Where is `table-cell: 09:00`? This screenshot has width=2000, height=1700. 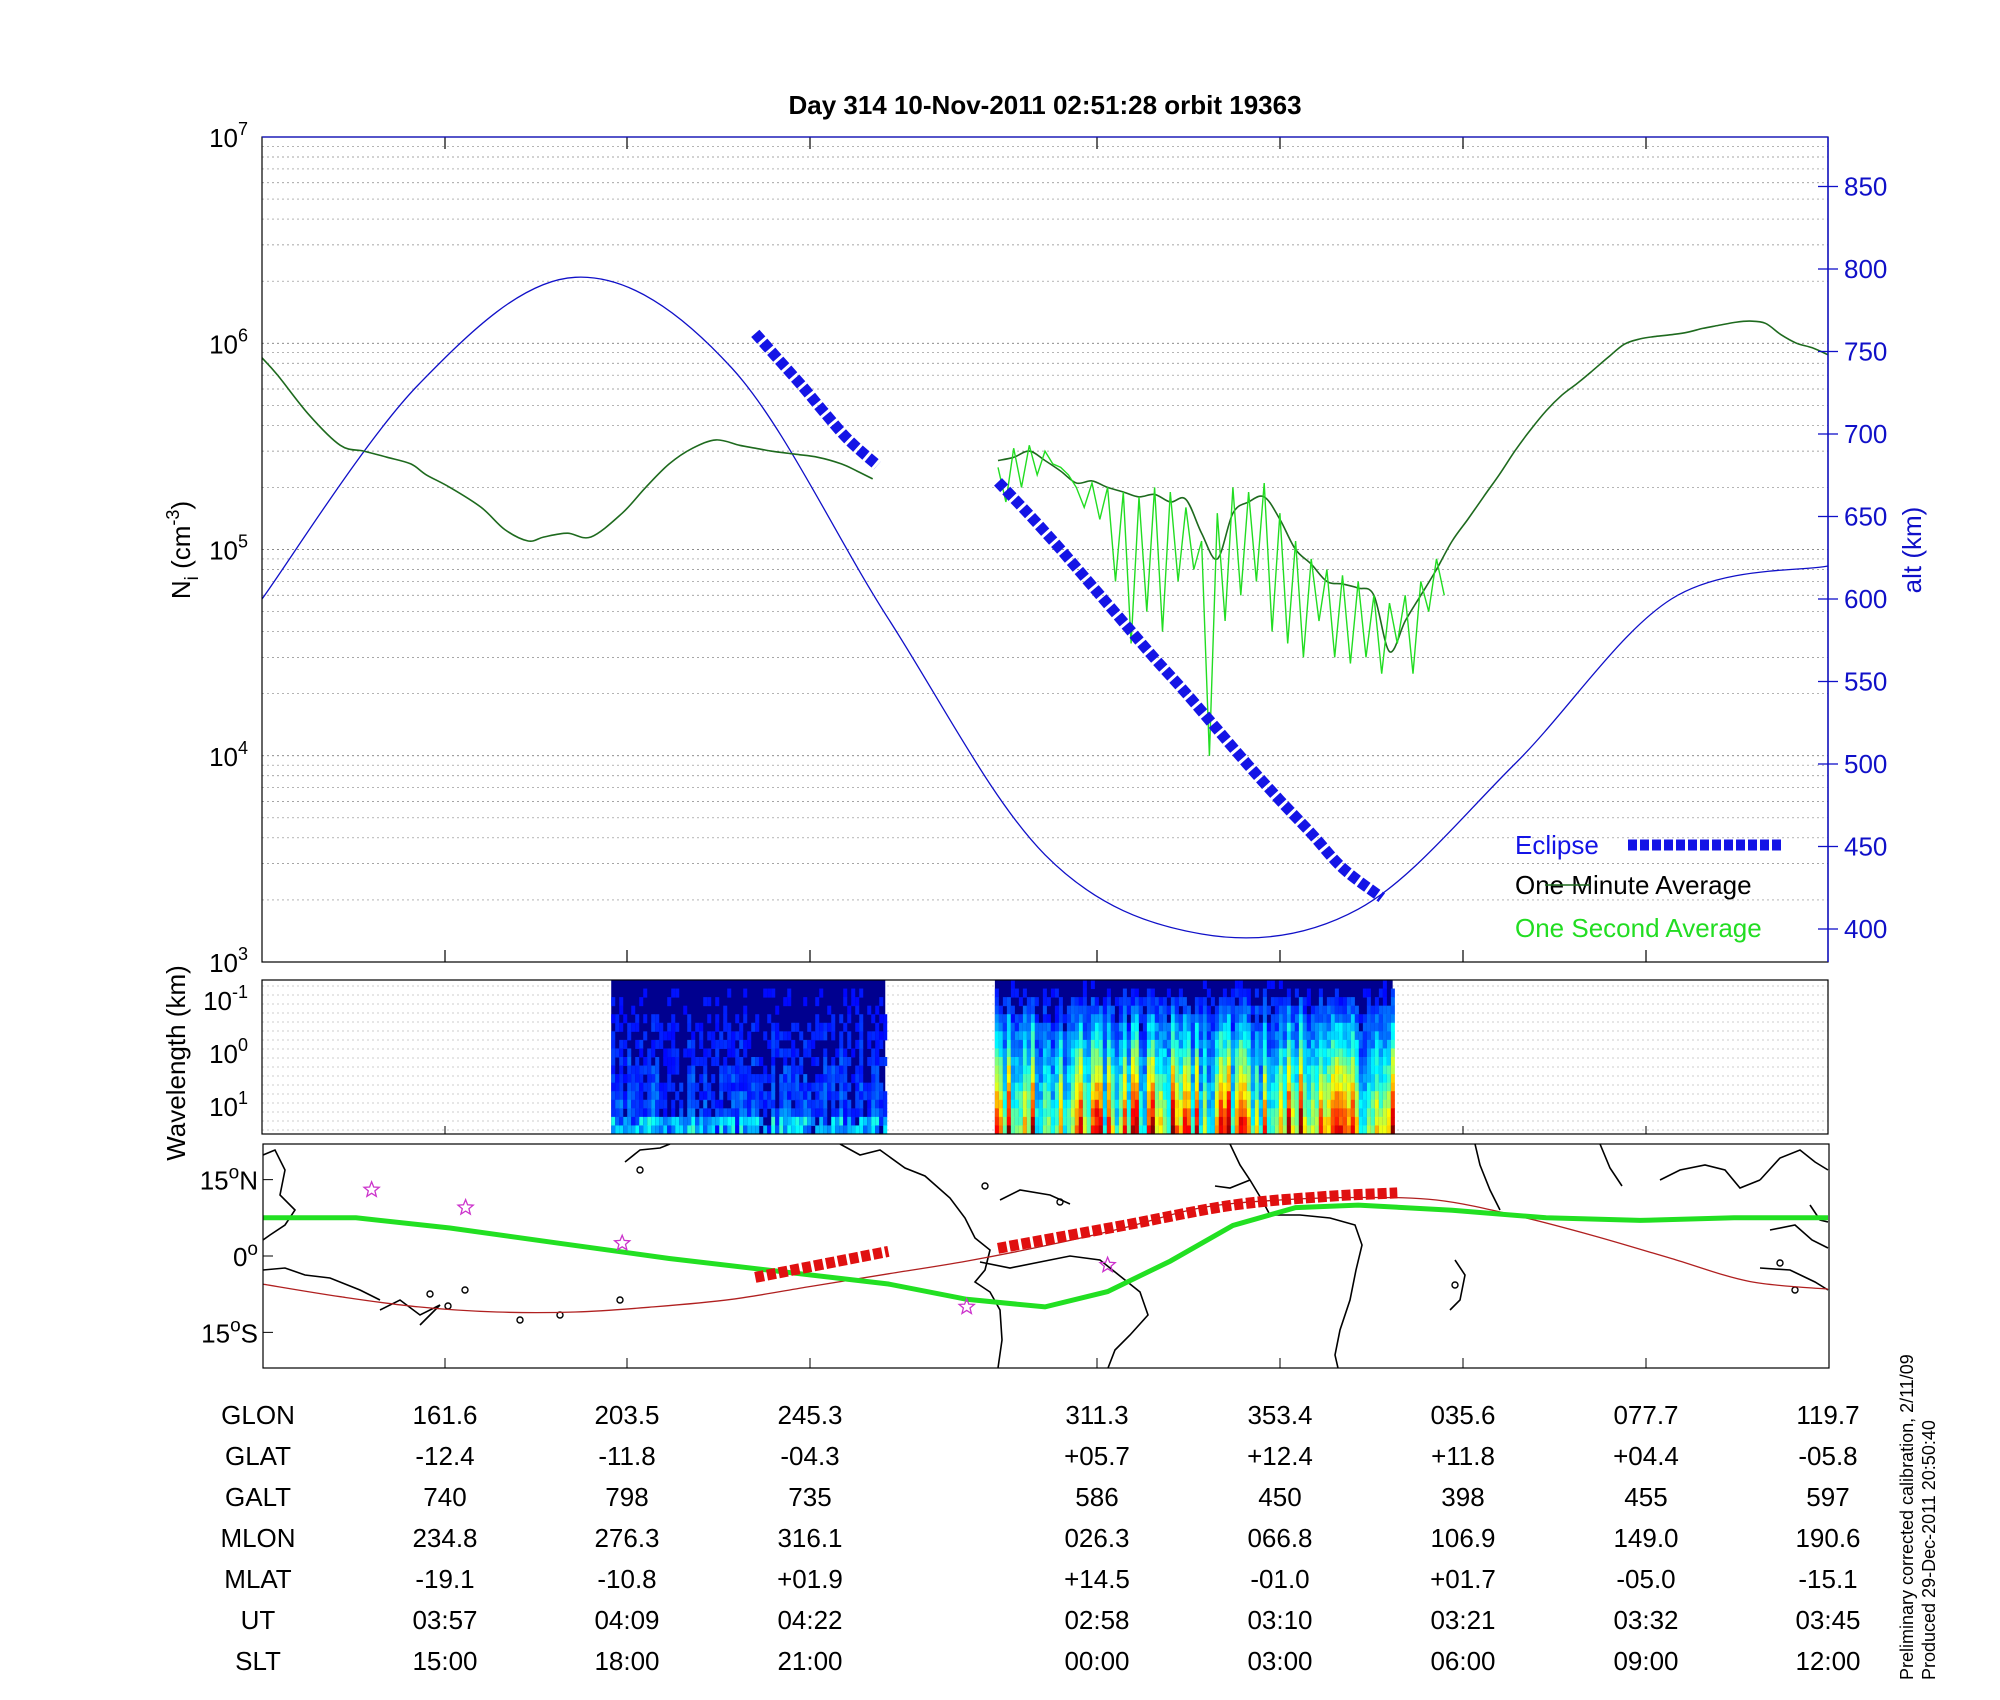 table-cell: 09:00 is located at coordinates (1645, 1661).